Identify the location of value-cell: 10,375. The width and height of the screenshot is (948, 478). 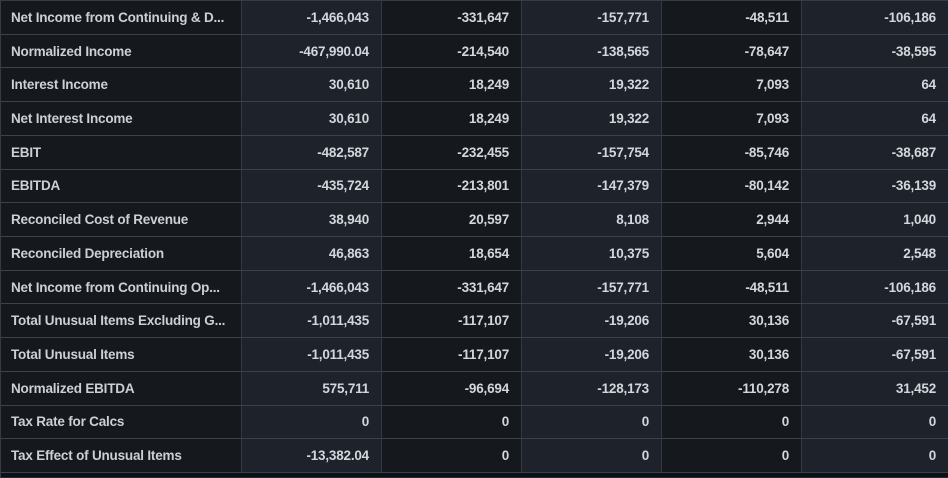
(591, 253).